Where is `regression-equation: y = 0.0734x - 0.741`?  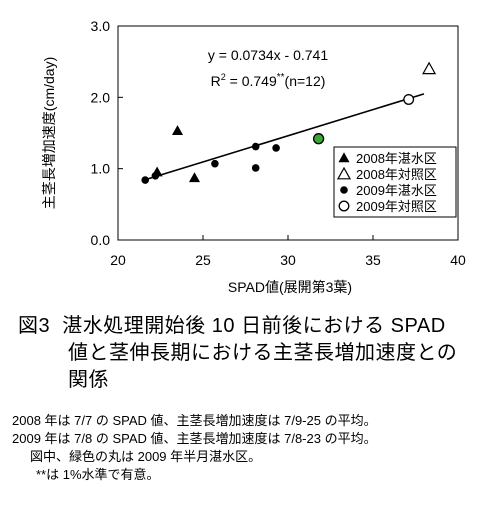 regression-equation: y = 0.0734x - 0.741 is located at coordinates (268, 55).